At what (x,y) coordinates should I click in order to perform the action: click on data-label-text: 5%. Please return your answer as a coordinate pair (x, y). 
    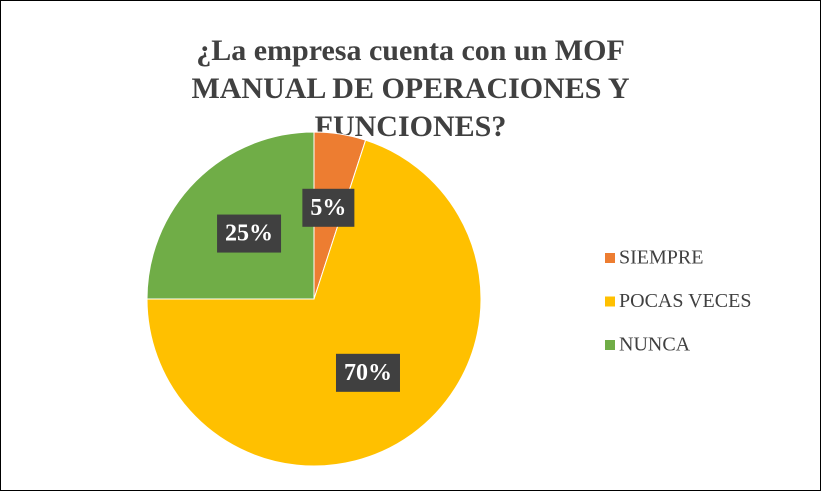
    Looking at the image, I should click on (328, 208).